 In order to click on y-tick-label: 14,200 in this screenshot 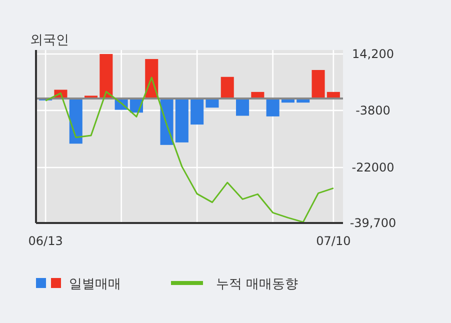, I will do `click(373, 54)`.